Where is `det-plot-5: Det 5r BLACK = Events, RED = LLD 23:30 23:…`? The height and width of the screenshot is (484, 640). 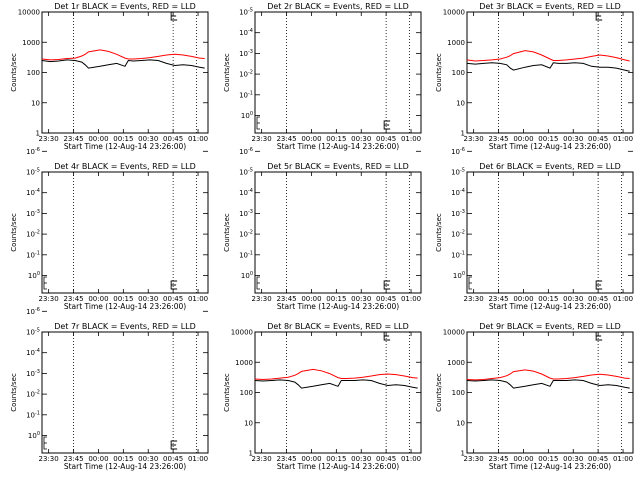
det-plot-5: Det 5r BLACK = Events, RED = LLD 23:30 23:… is located at coordinates (322, 229).